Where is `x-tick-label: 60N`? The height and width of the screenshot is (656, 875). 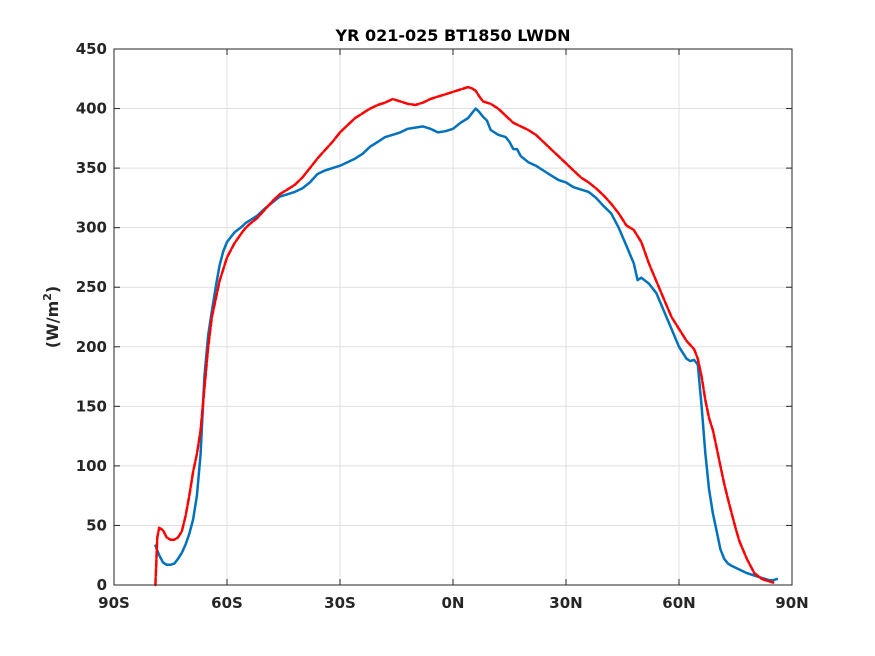
x-tick-label: 60N is located at coordinates (678, 603).